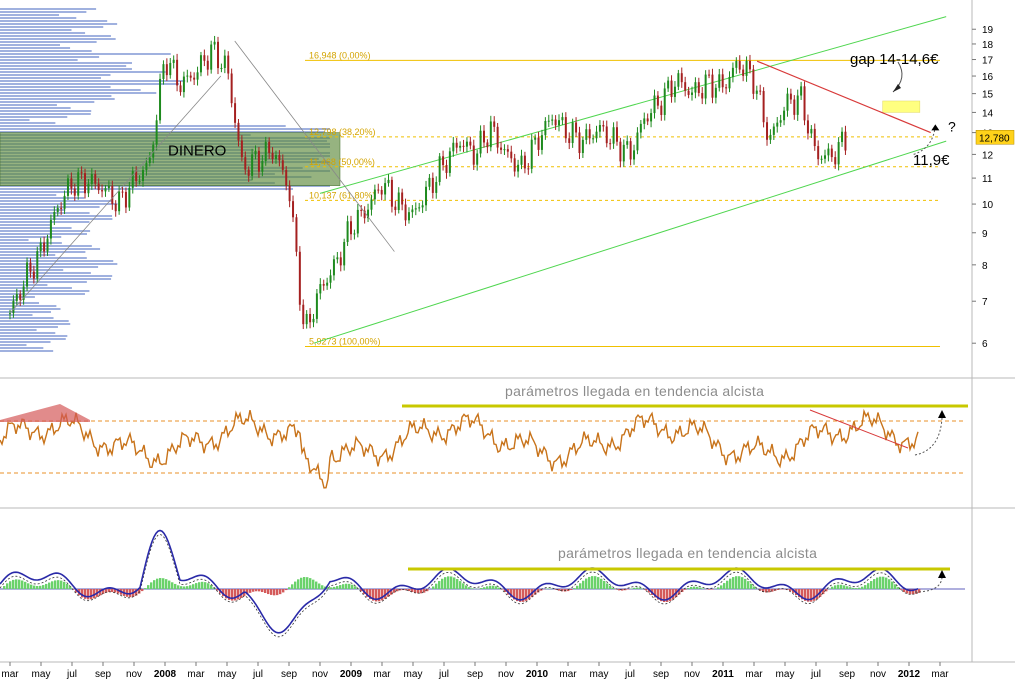 The image size is (1015, 681). What do you see at coordinates (45, 413) in the screenshot?
I see `osc-overbought-fill` at bounding box center [45, 413].